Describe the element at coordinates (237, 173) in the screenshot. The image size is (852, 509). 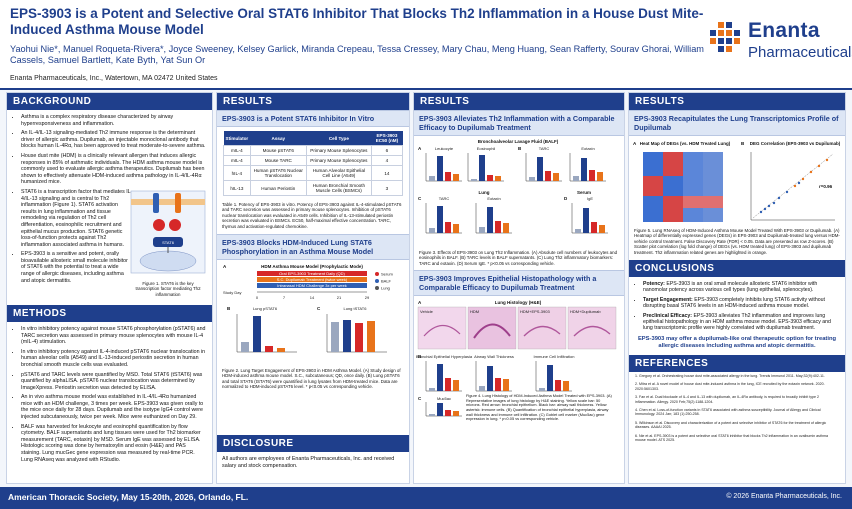
I see `table-cell: hIL-4` at that location.